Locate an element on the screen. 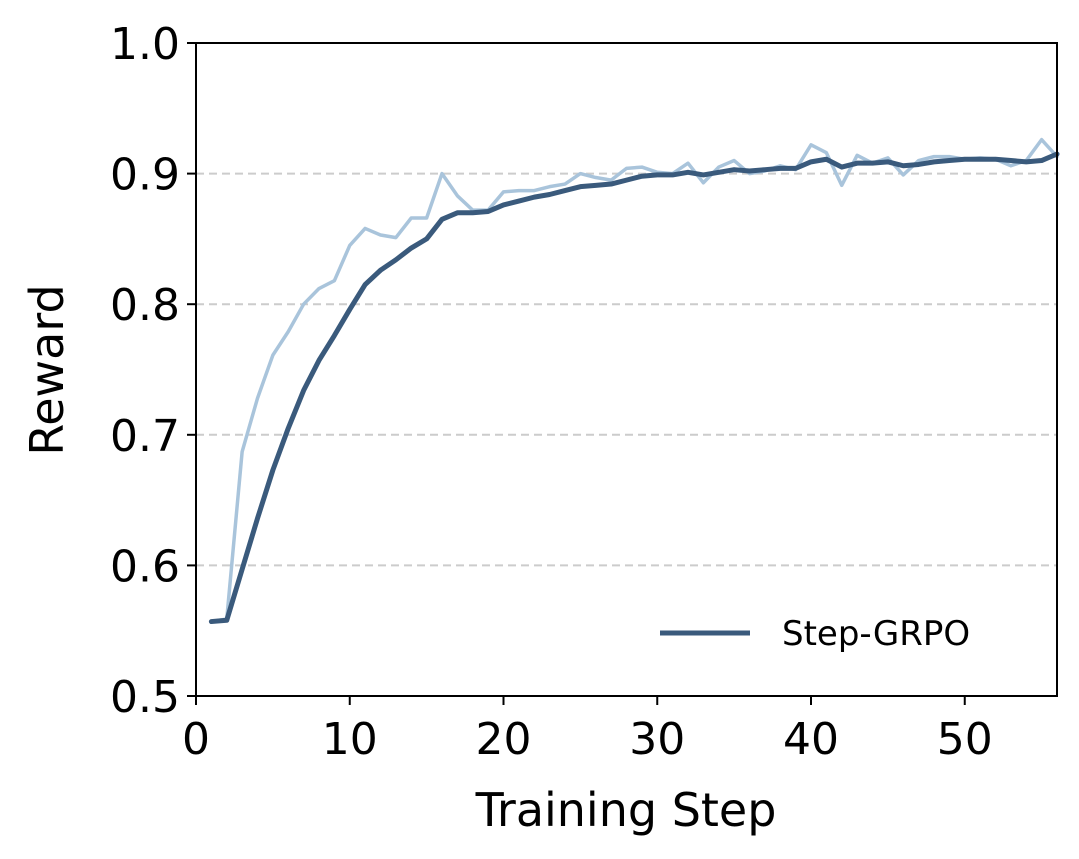 This screenshot has height=859, width=1079. y-tick-label: 0.7 is located at coordinates (145, 436).